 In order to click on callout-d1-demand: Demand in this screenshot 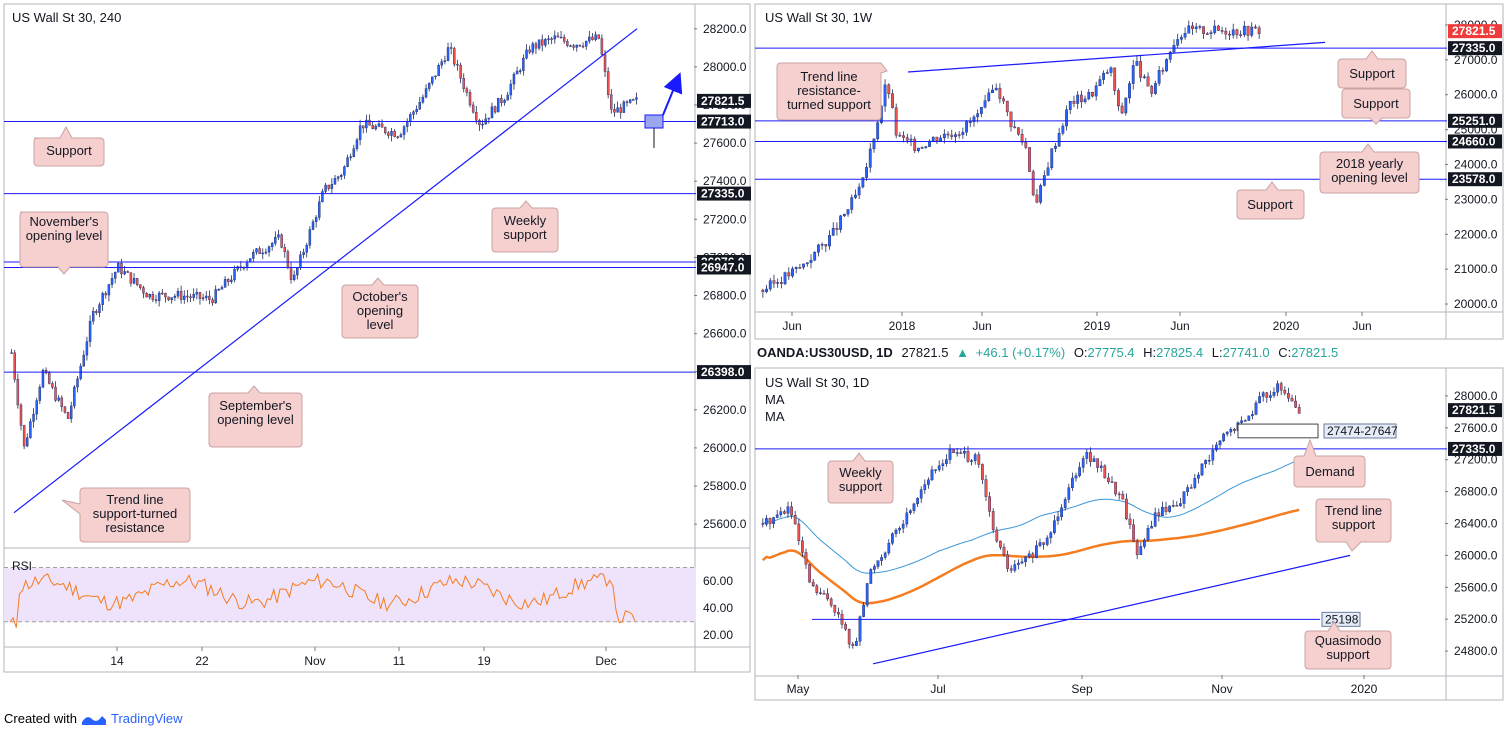, I will do `click(1329, 463)`.